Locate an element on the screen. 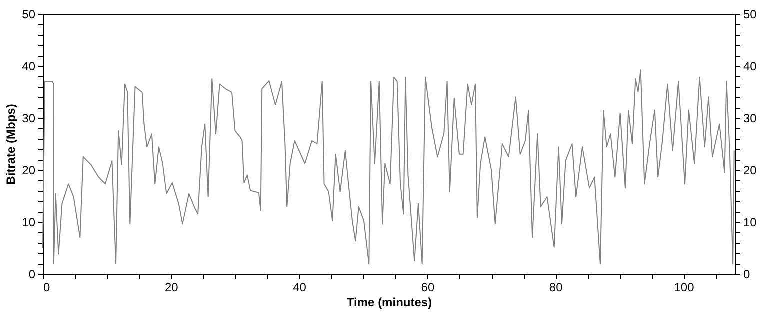 This screenshot has width=772, height=322. x-tick-label: 0 is located at coordinates (47, 287).